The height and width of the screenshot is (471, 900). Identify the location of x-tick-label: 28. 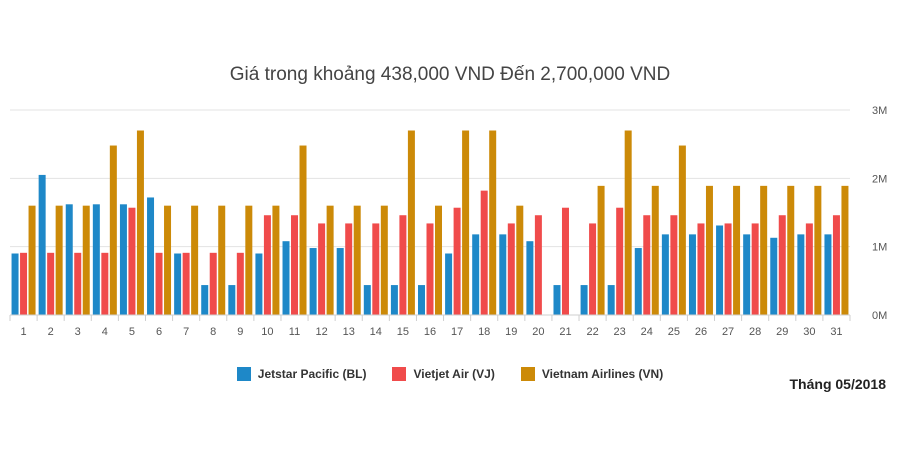
(755, 332).